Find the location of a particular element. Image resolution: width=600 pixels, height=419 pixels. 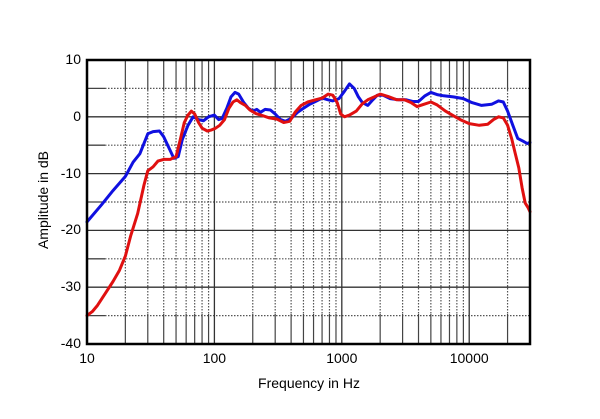

y-tick-label: -10 is located at coordinates (70, 172).